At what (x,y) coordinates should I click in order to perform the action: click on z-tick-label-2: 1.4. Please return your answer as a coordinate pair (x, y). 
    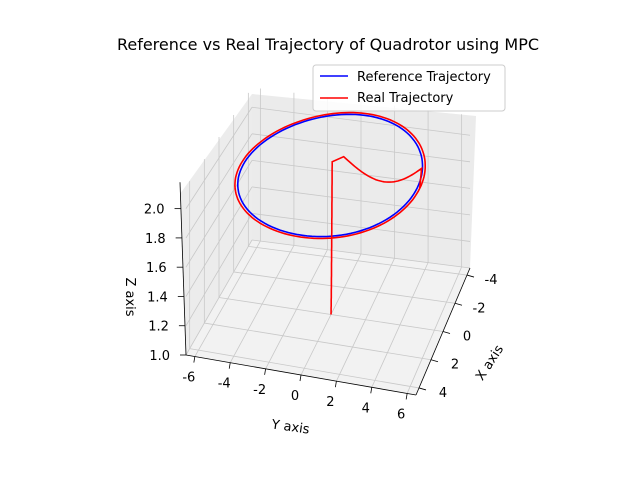
    Looking at the image, I should click on (157, 297).